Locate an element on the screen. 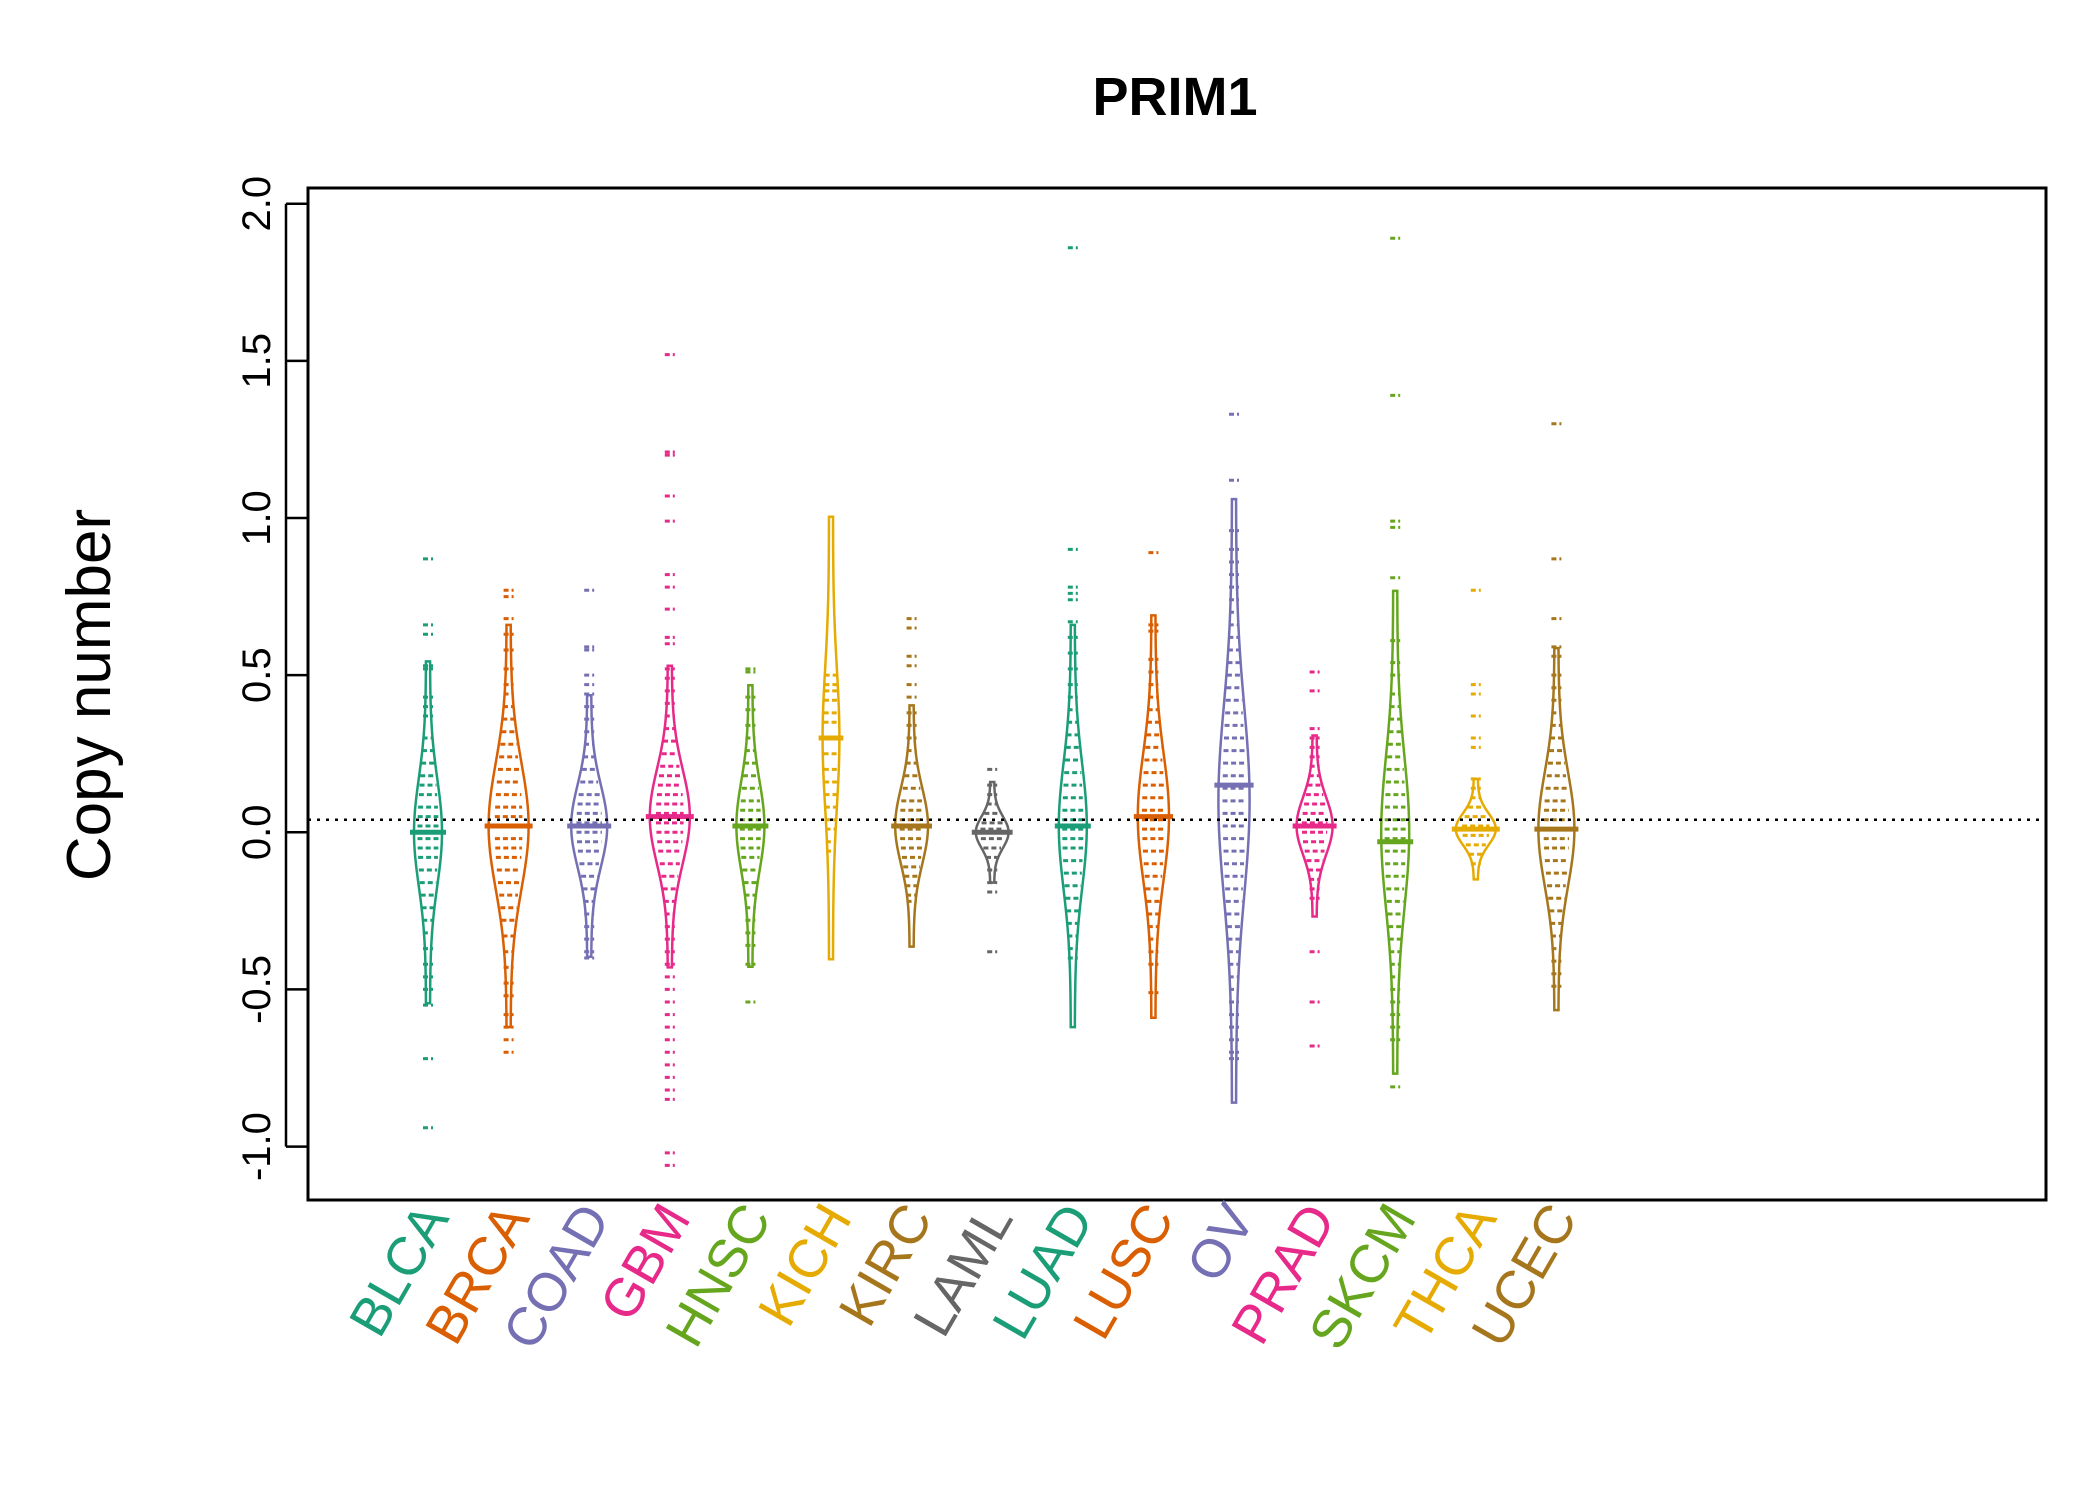 This screenshot has height=1500, width=2100. bean-ov is located at coordinates (1234, 758).